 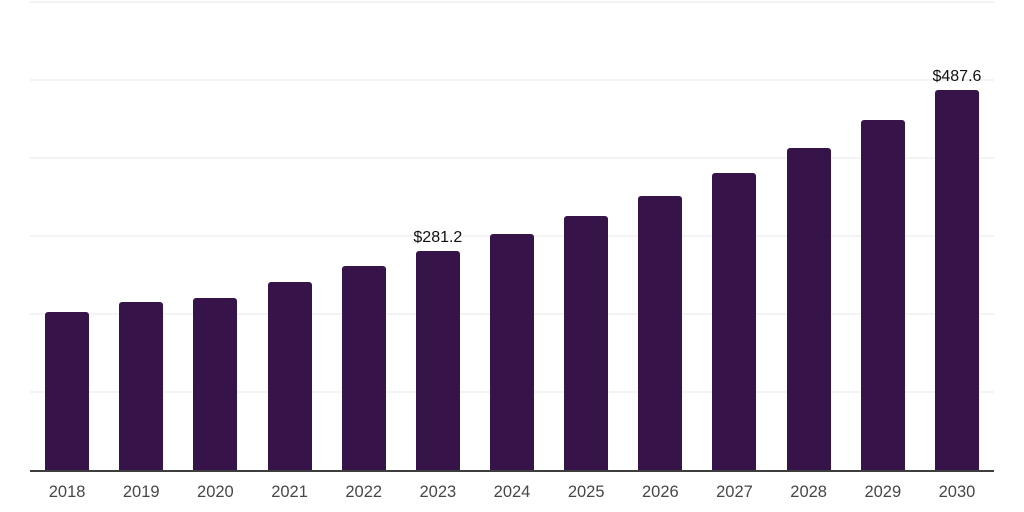 What do you see at coordinates (141, 236) in the screenshot?
I see `bar-column-2019` at bounding box center [141, 236].